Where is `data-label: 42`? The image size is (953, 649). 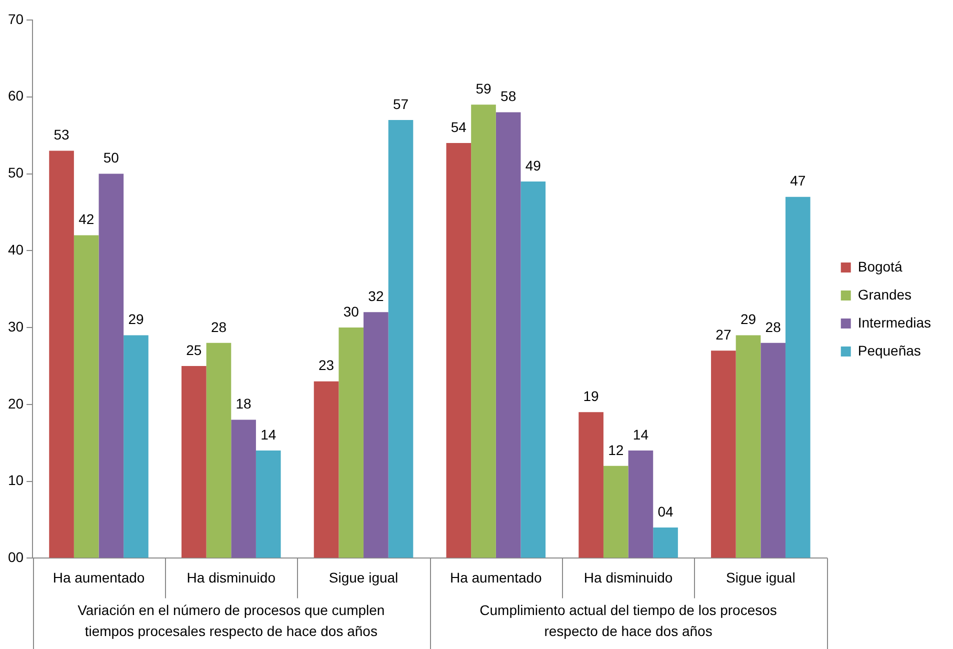 data-label: 42 is located at coordinates (86, 219).